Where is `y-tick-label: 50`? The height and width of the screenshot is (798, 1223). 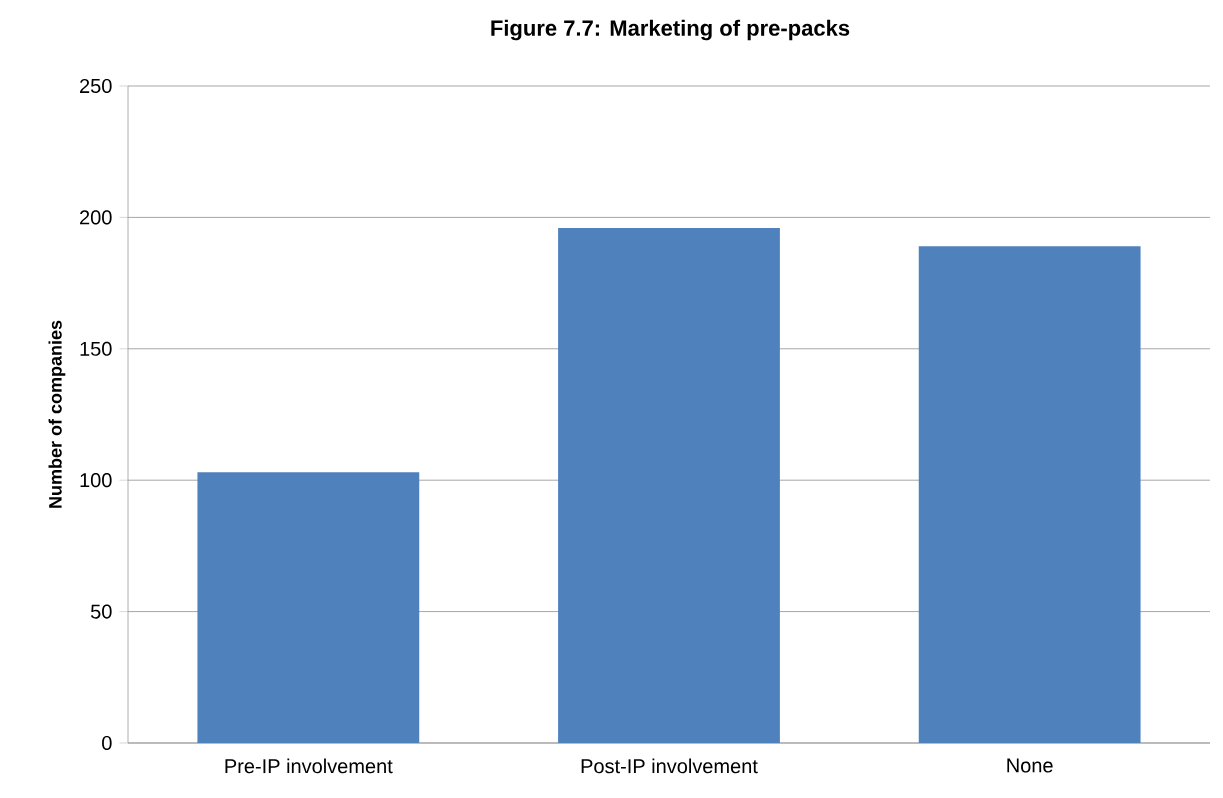 y-tick-label: 50 is located at coordinates (101, 611).